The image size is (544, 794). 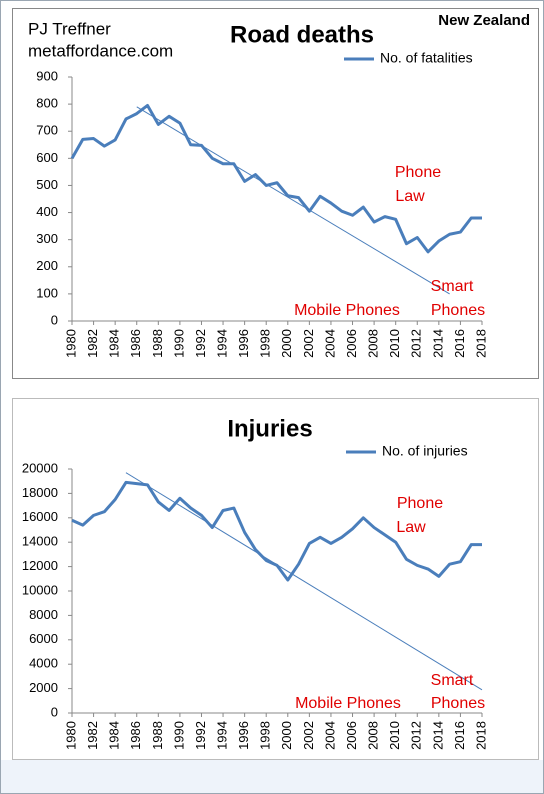 What do you see at coordinates (40, 492) in the screenshot?
I see `y-tick-label: 18000` at bounding box center [40, 492].